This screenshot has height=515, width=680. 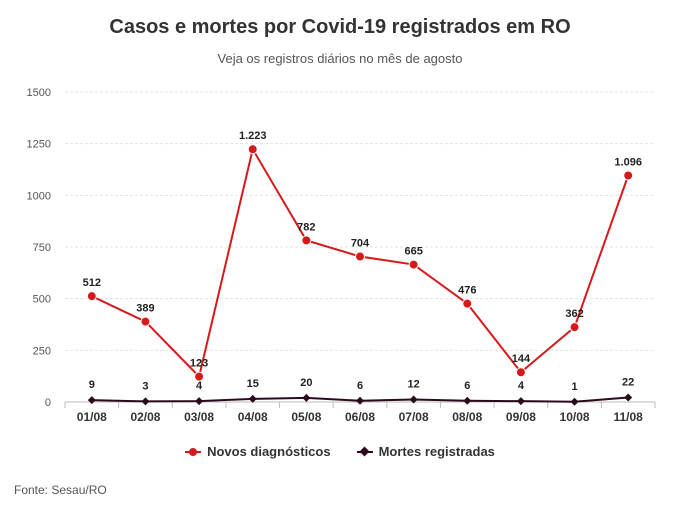 What do you see at coordinates (269, 451) in the screenshot?
I see `legend-label: Novos diagnósticos` at bounding box center [269, 451].